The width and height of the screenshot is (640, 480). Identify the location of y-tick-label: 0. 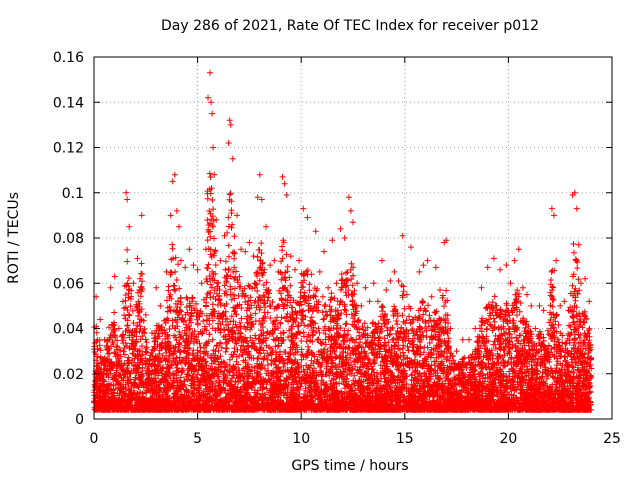
(79, 420).